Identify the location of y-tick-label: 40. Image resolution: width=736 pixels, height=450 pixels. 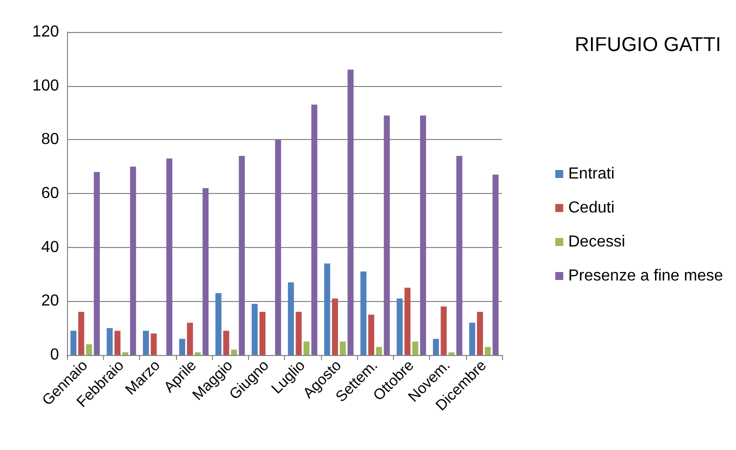
(50, 247).